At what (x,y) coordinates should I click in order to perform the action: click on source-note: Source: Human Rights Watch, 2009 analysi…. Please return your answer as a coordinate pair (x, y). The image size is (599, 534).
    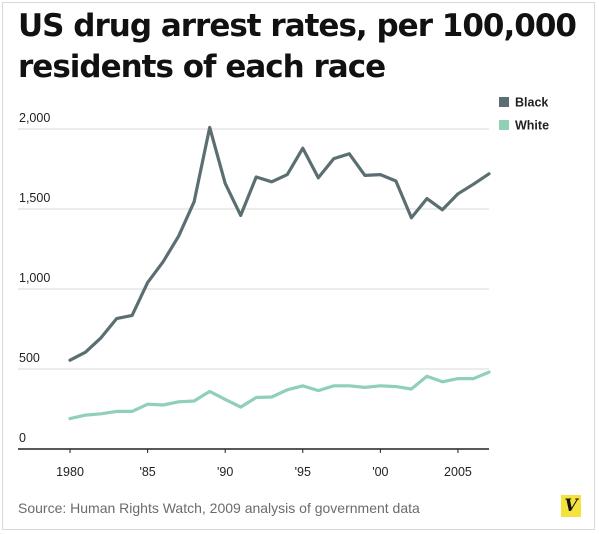
    Looking at the image, I should click on (219, 508).